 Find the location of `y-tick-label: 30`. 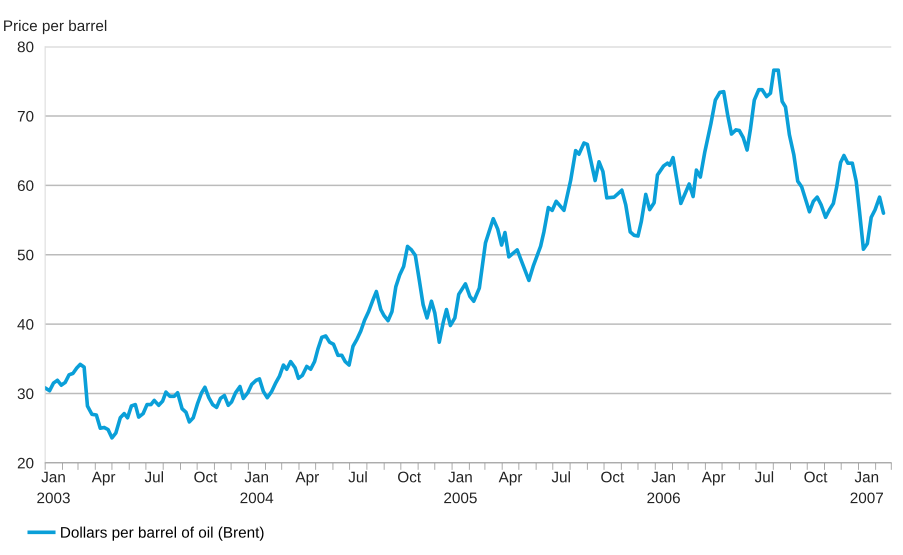

y-tick-label: 30 is located at coordinates (26, 394).